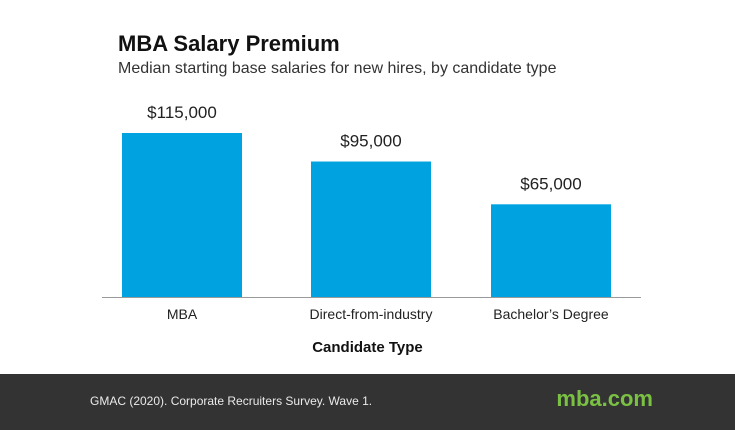  What do you see at coordinates (182, 112) in the screenshot?
I see `bar-value-label: $115,000` at bounding box center [182, 112].